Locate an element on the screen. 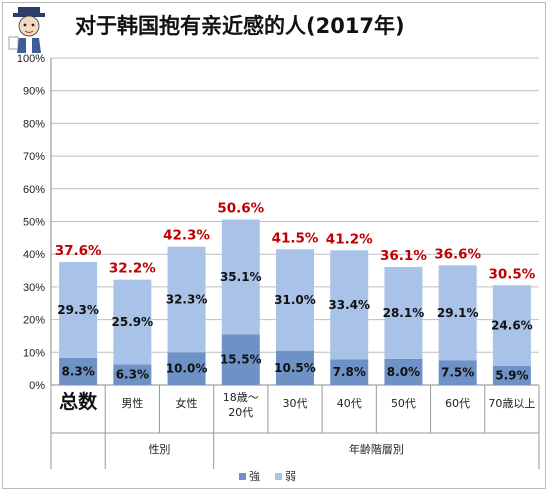  y-tick-label: 70% is located at coordinates (34, 157).